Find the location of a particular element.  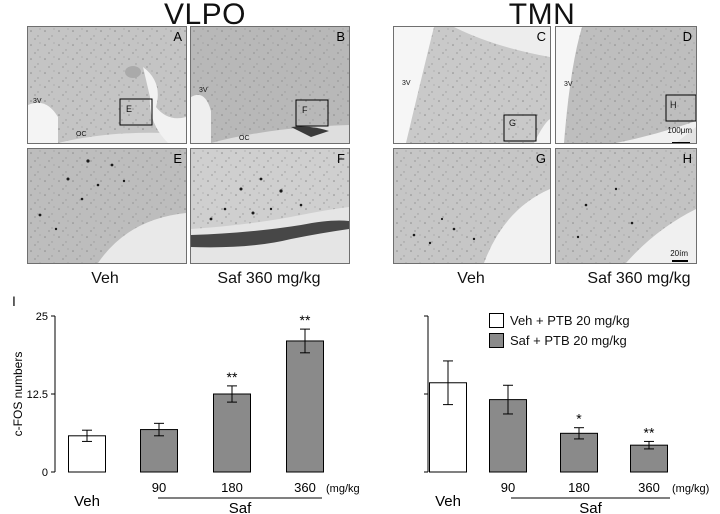

micrograph-panel-d: D 3V H 100μm is located at coordinates (626, 85).